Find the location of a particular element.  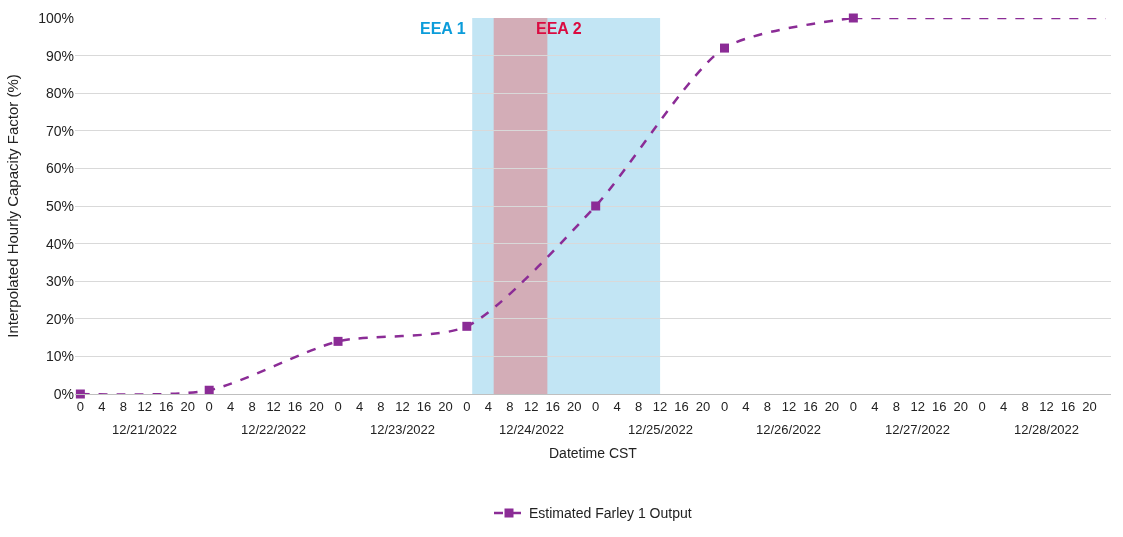

y-tick-label: 40% is located at coordinates (59, 243).